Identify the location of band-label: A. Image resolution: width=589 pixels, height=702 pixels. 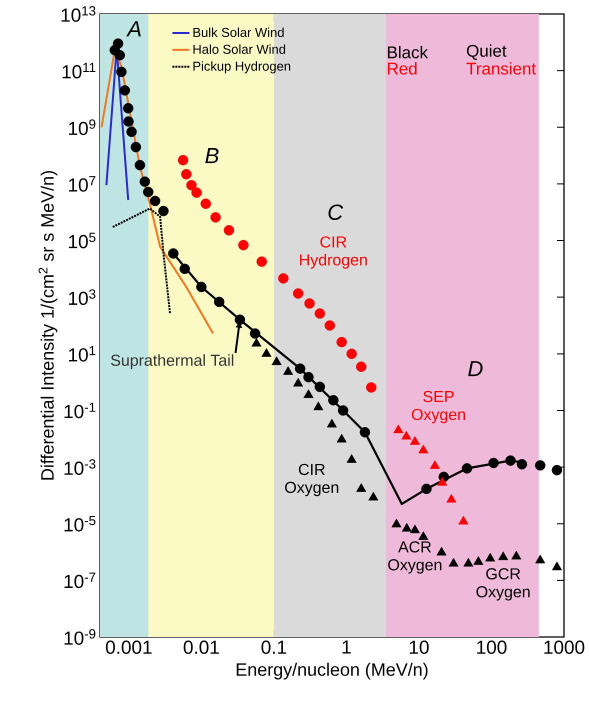
(133, 28).